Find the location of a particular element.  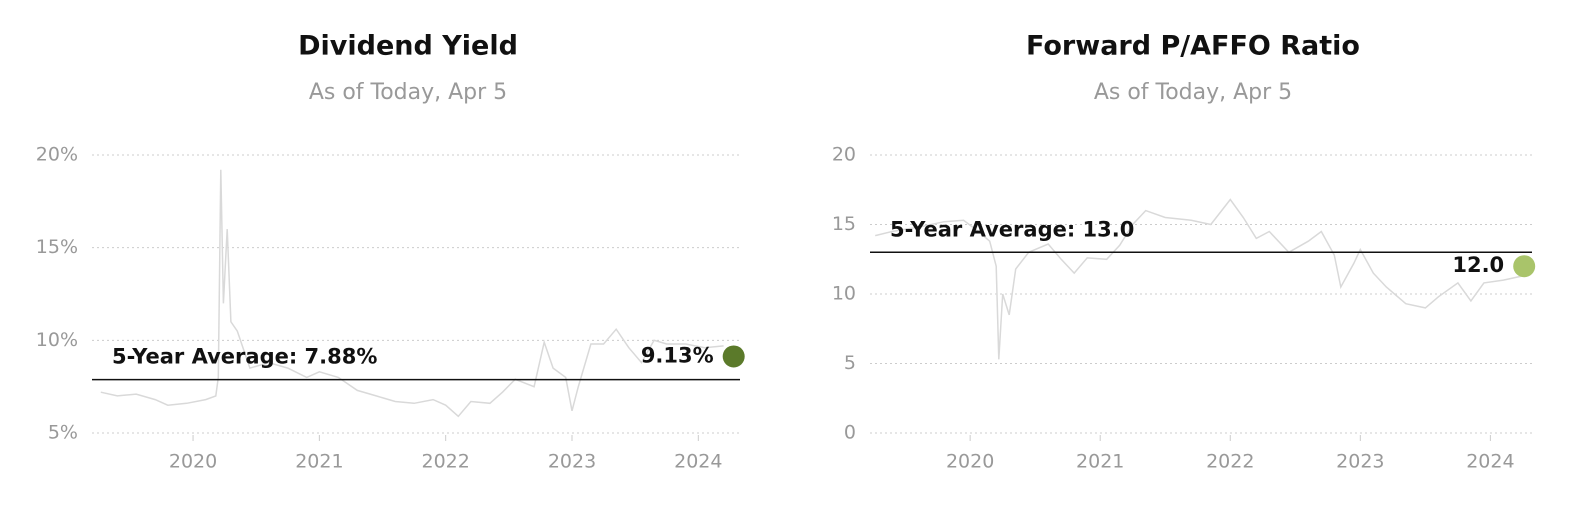

data-line is located at coordinates (1199, 279).